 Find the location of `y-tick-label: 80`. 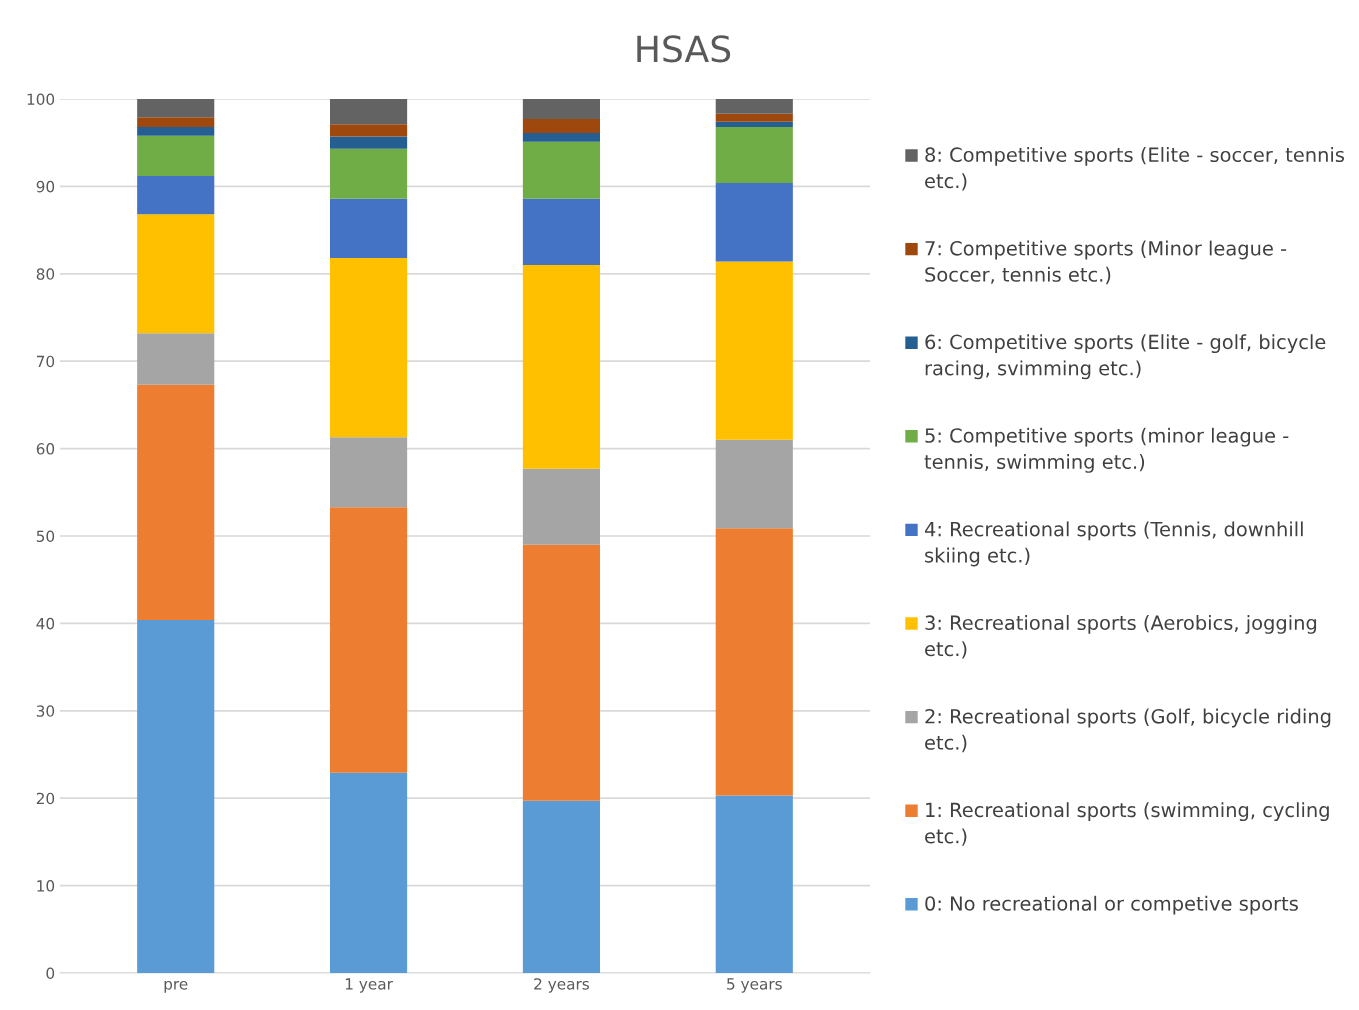

y-tick-label: 80 is located at coordinates (45, 274).